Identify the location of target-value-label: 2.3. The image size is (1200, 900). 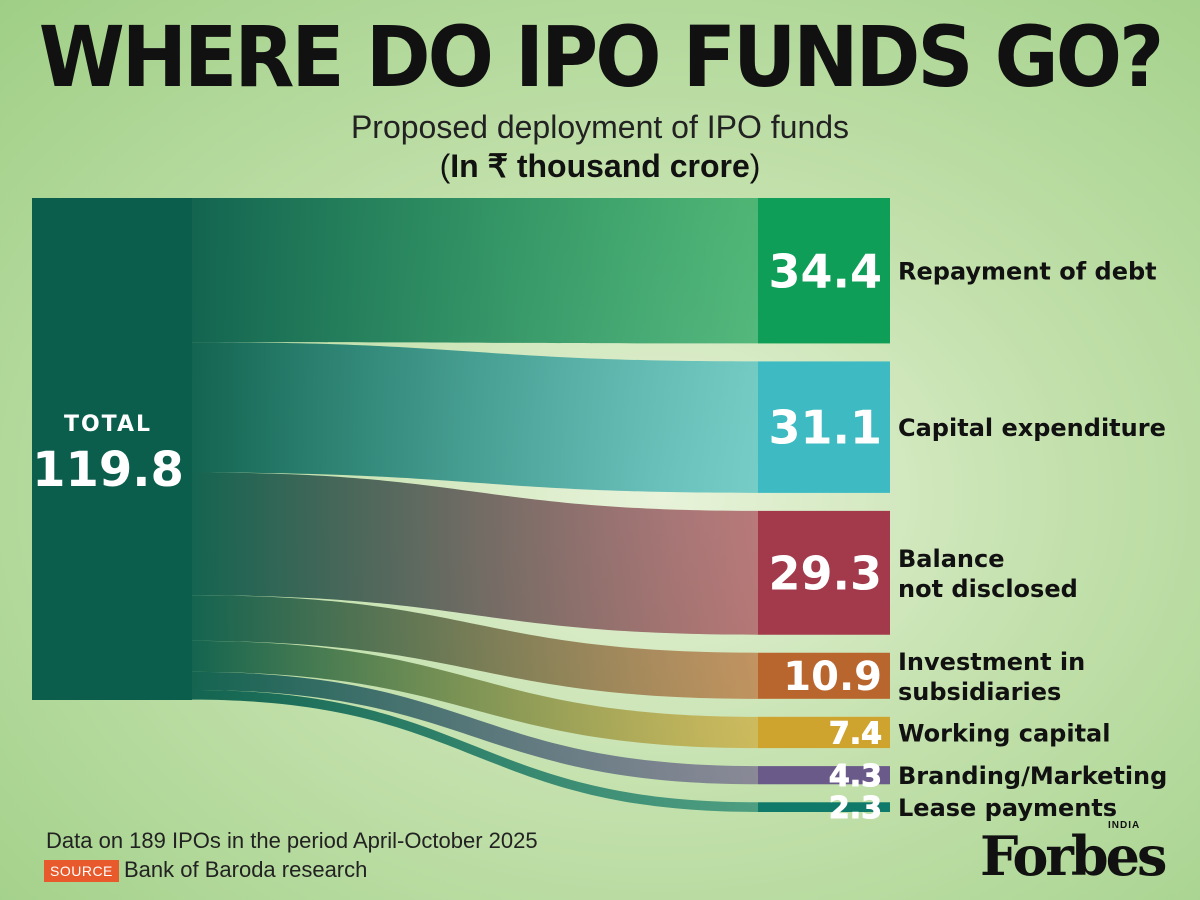
(855, 808).